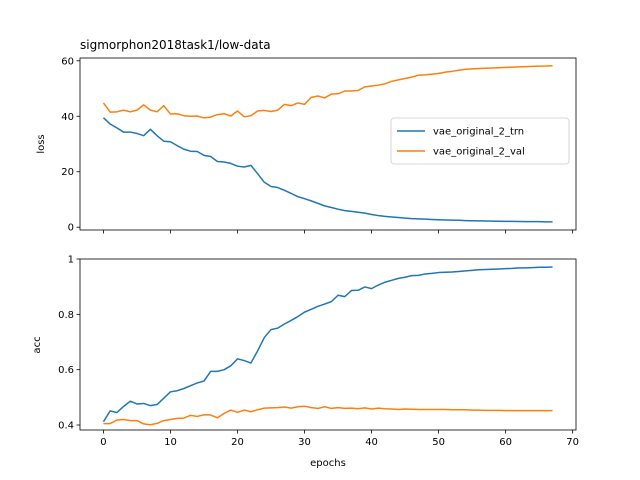  What do you see at coordinates (67, 117) in the screenshot?
I see `y-tick-label: 40` at bounding box center [67, 117].